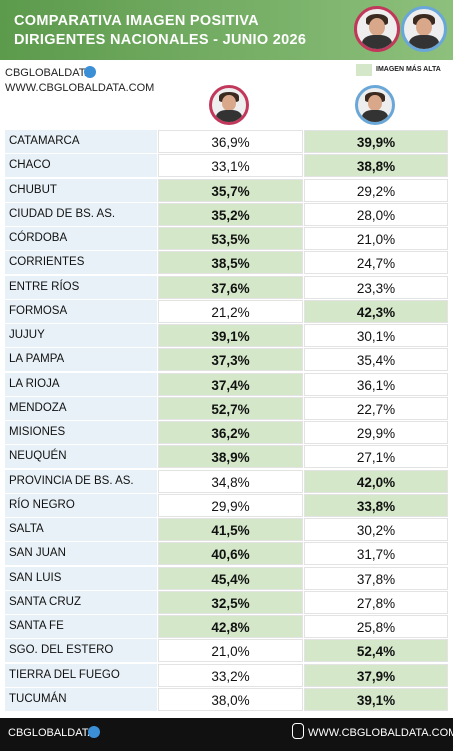 This screenshot has width=453, height=751. Describe the element at coordinates (230, 408) in the screenshot. I see `cell-value: 52,7%` at that location.